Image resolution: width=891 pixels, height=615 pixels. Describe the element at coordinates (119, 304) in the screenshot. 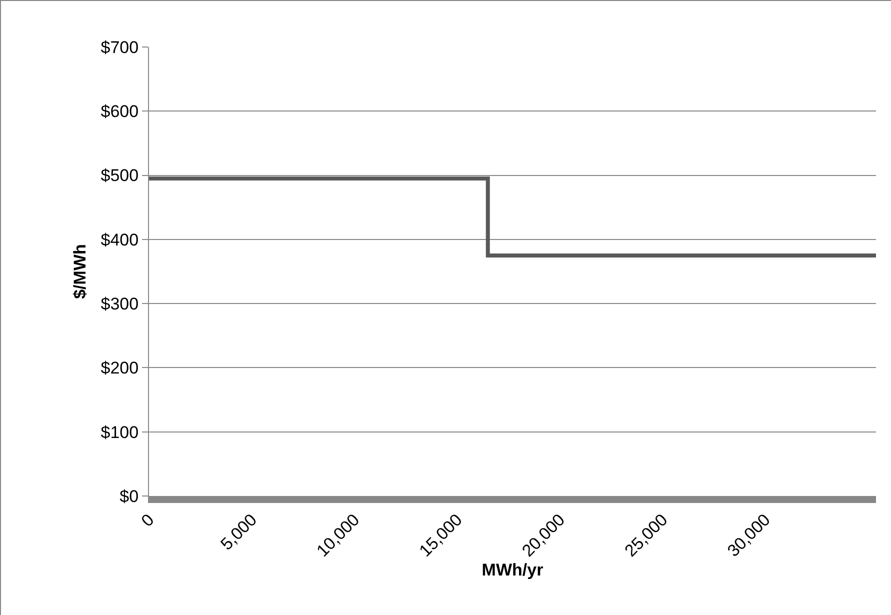

I see `y-tick-label: $300` at that location.